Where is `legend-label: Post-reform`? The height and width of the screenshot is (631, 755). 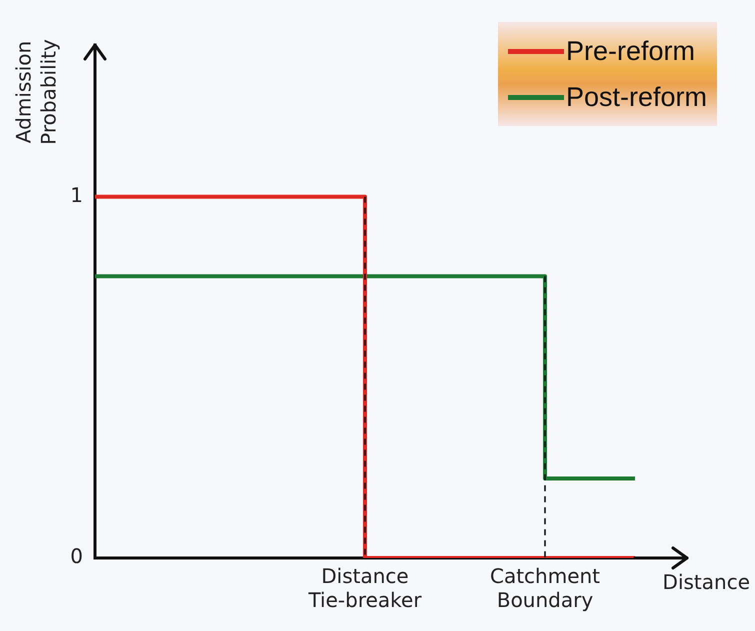 legend-label: Post-reform is located at coordinates (636, 97).